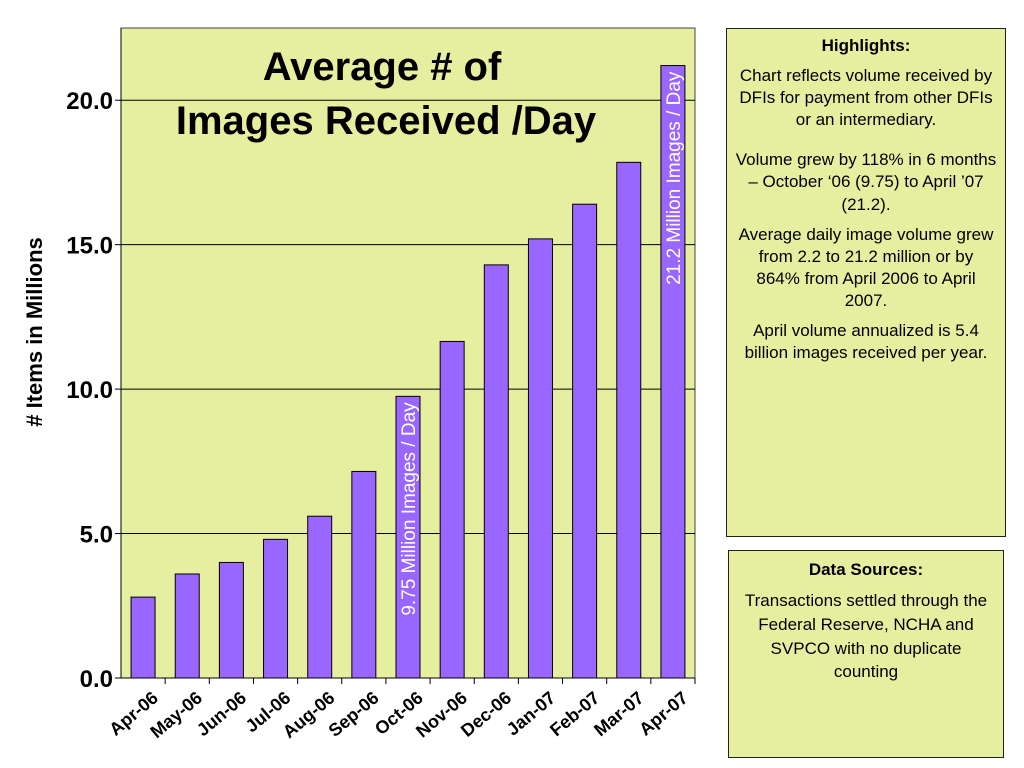 The width and height of the screenshot is (1024, 768). What do you see at coordinates (674, 178) in the screenshot?
I see `bar-annotation: 21.2 Million Images / Day` at bounding box center [674, 178].